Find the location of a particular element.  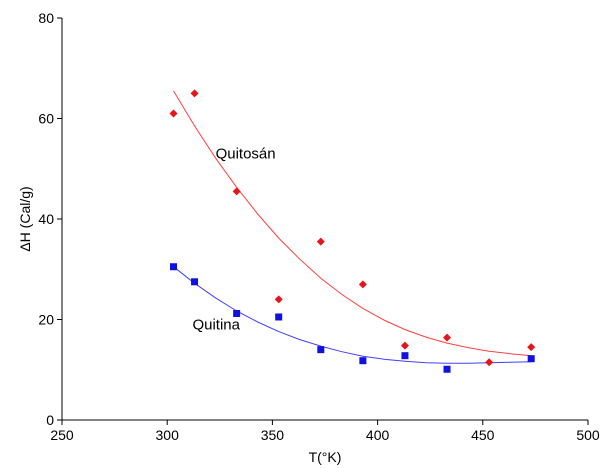

y-tick-label: 20 is located at coordinates (46, 320).